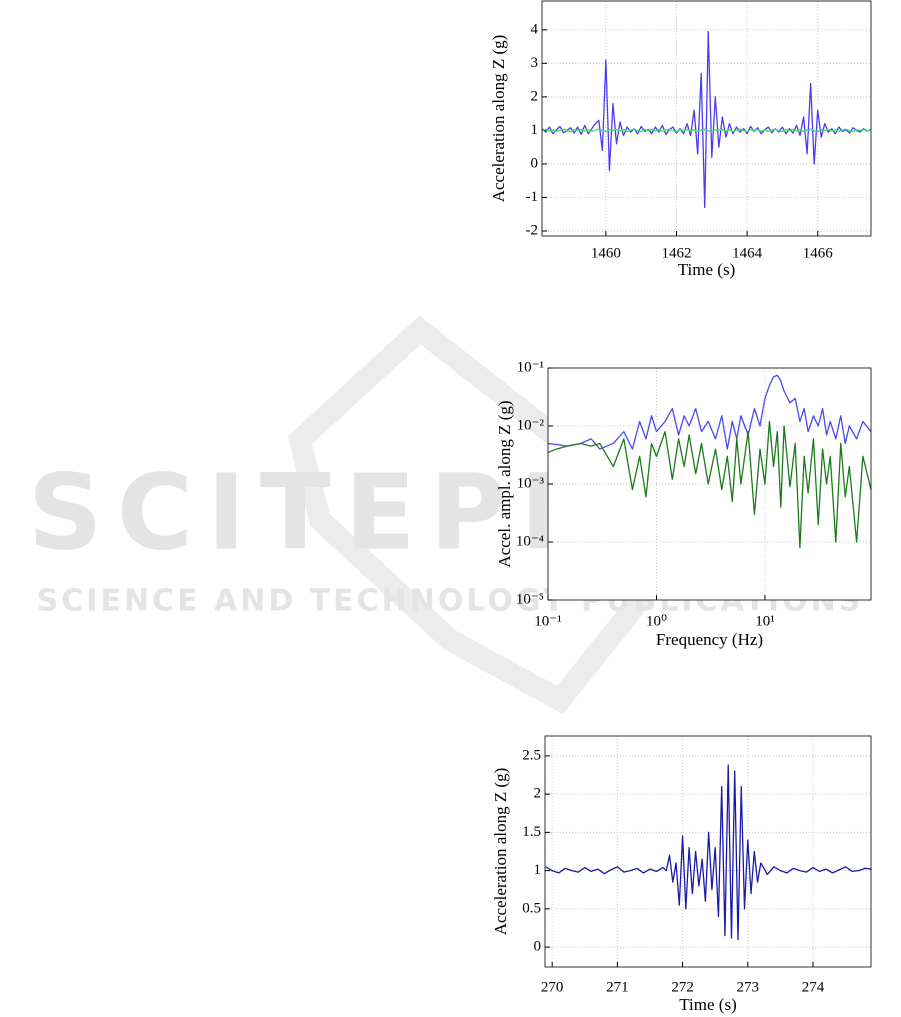 The width and height of the screenshot is (901, 1017). I want to click on x-tick-label: 1460, so click(606, 253).